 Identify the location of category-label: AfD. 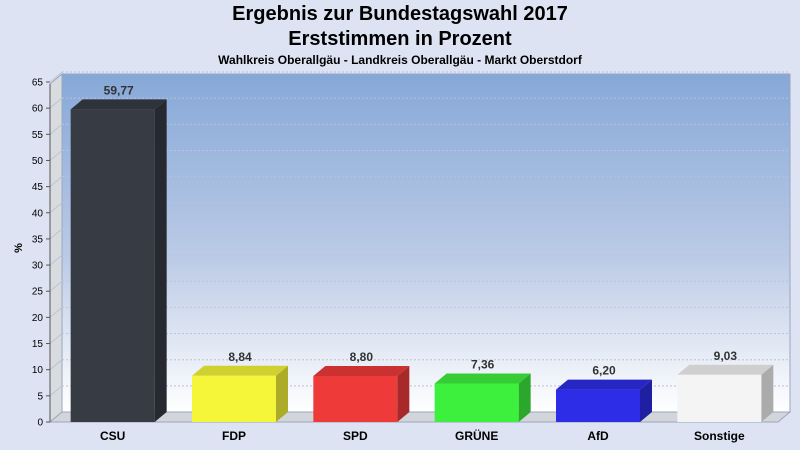
(598, 436).